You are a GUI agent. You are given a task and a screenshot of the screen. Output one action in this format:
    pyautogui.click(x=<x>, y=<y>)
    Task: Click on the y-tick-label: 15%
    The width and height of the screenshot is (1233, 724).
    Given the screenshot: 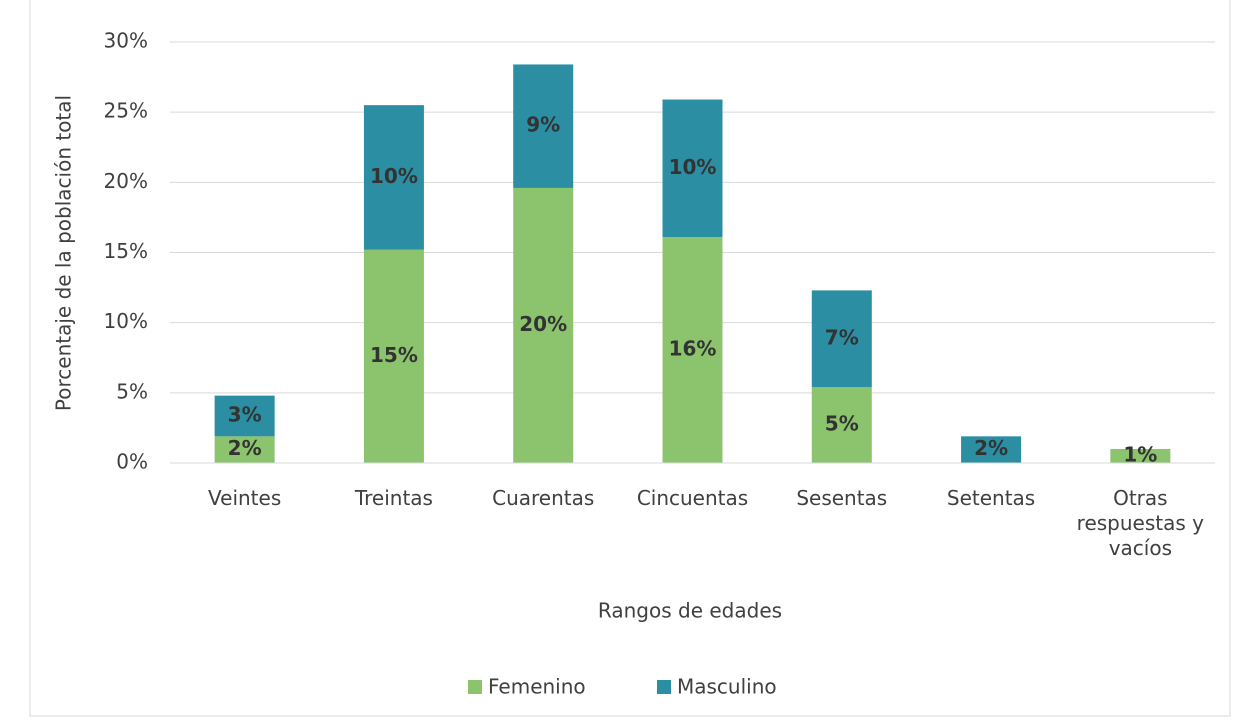 What is the action you would take?
    pyautogui.click(x=126, y=251)
    